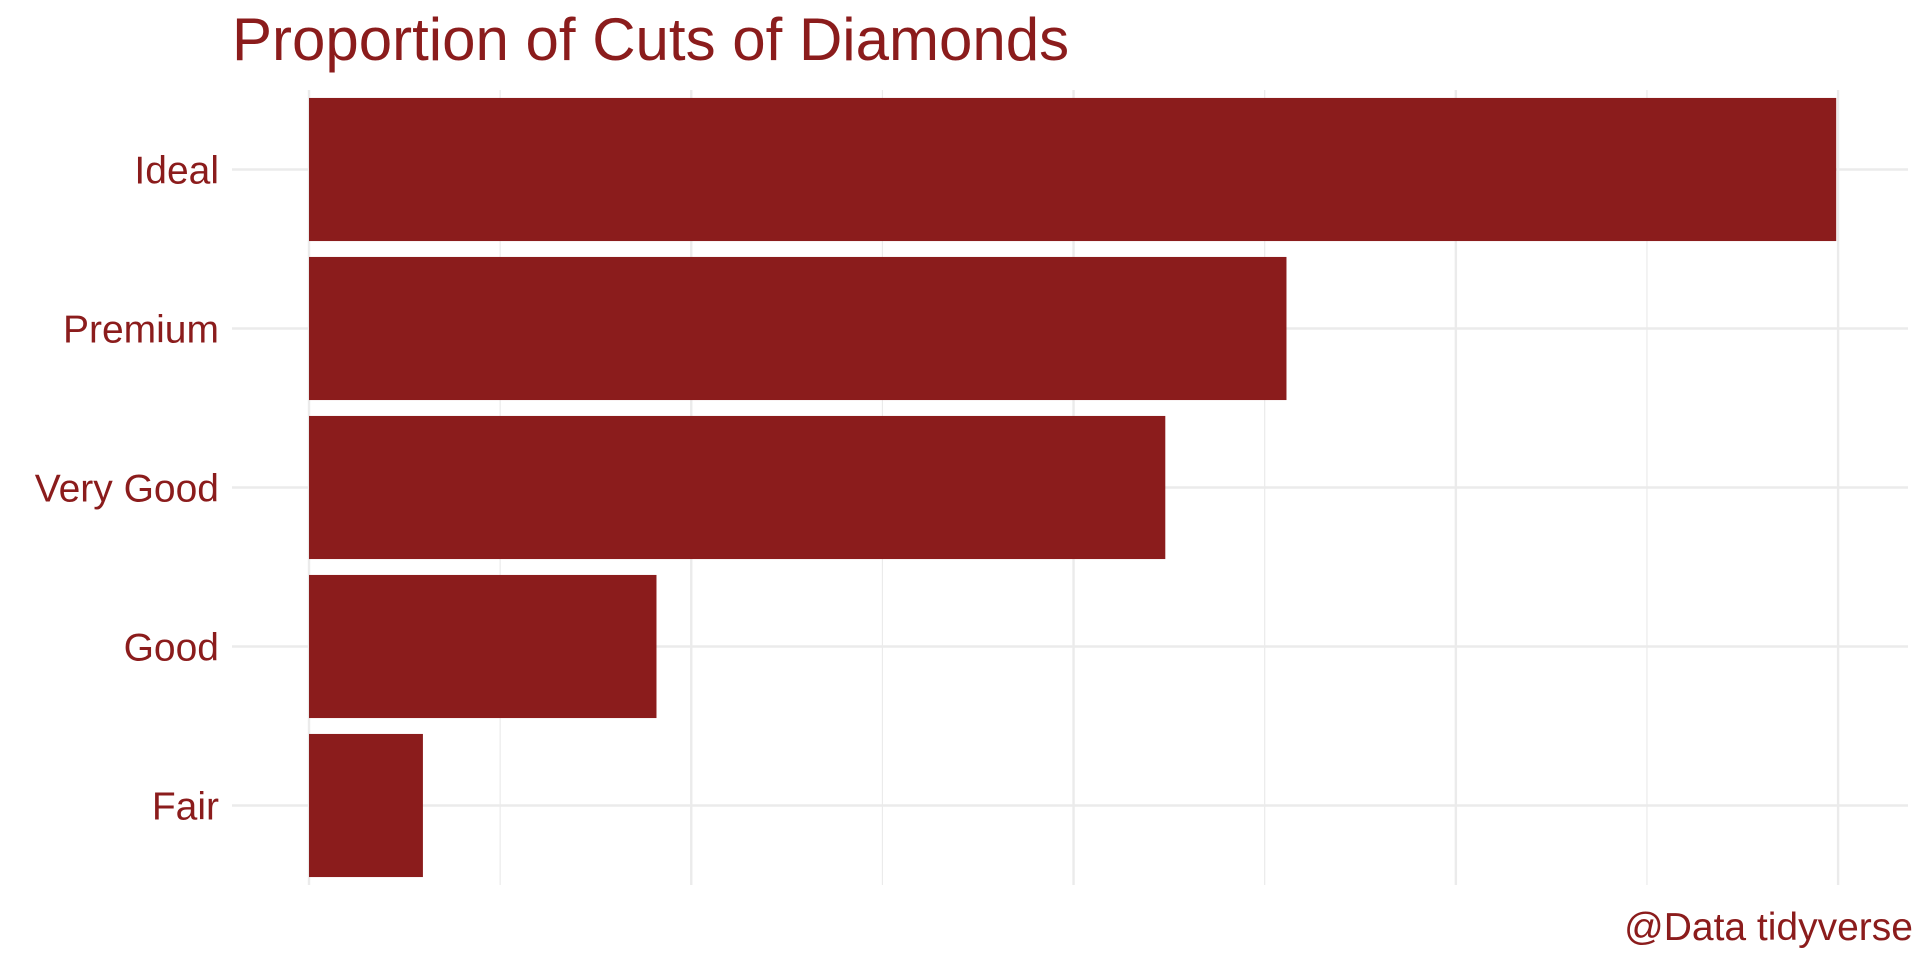 This screenshot has height=960, width=1920. What do you see at coordinates (650, 39) in the screenshot?
I see `chart-title: Proportion of Cuts of Diamonds` at bounding box center [650, 39].